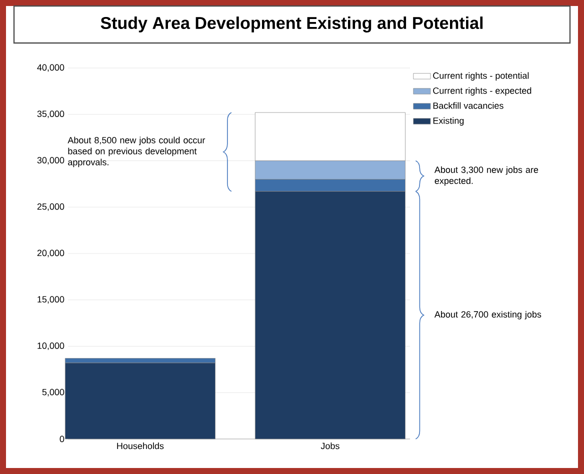  Describe the element at coordinates (50, 160) in the screenshot. I see `y-tick-label: 30,000` at that location.